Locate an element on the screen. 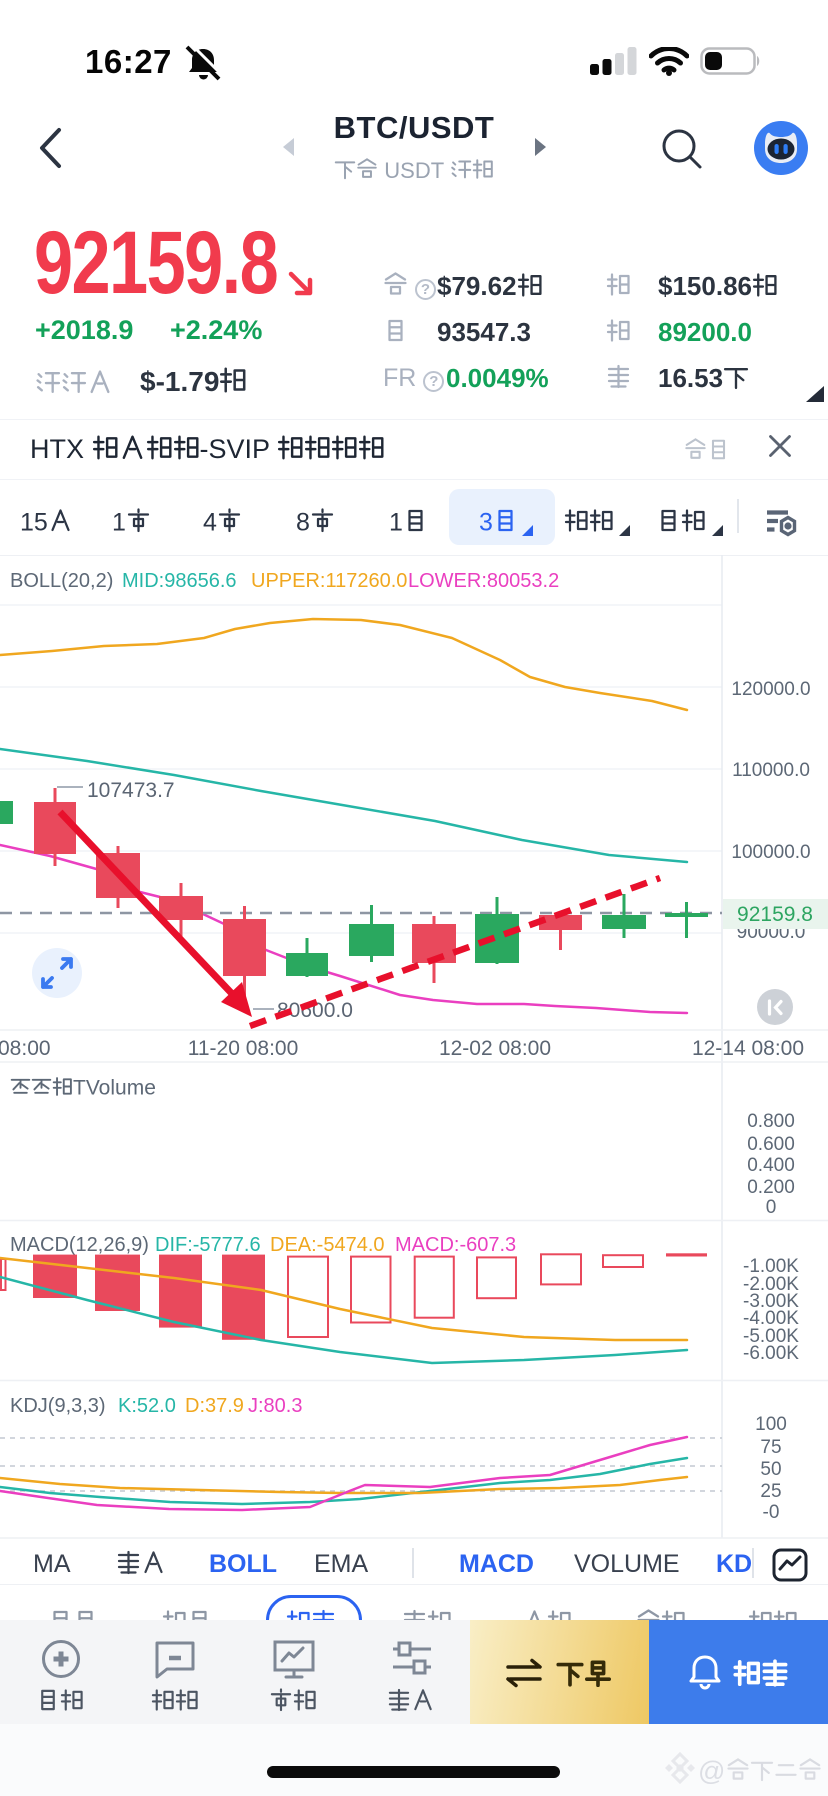 The height and width of the screenshot is (1796, 828). svg-text: 50 is located at coordinates (770, 1469).